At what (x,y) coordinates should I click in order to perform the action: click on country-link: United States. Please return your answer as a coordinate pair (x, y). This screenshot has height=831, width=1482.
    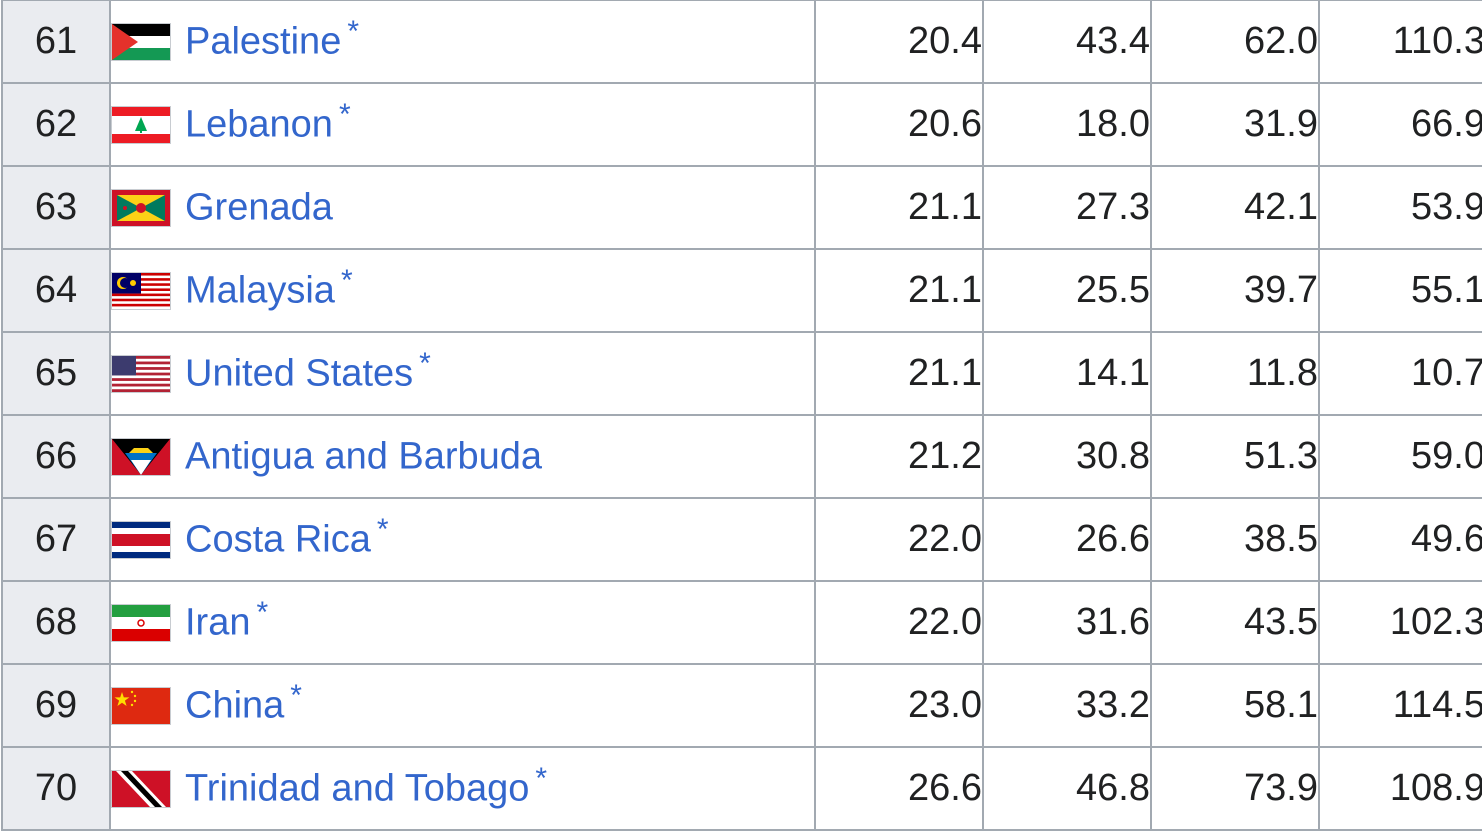
    Looking at the image, I should click on (299, 373).